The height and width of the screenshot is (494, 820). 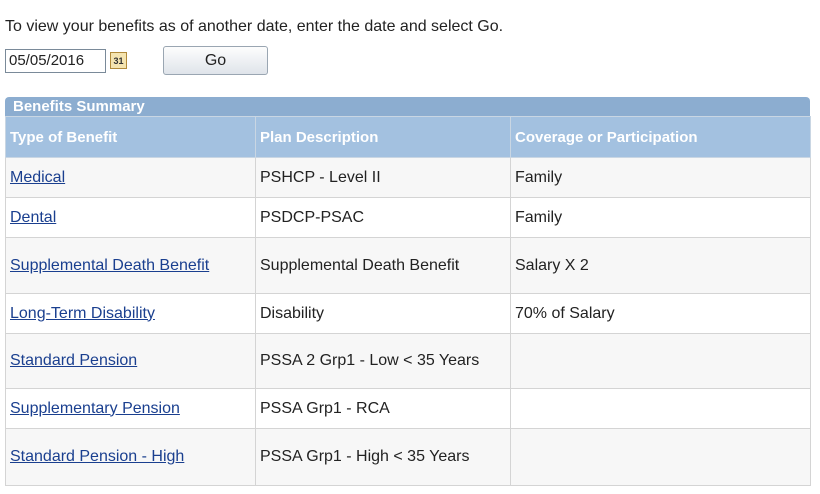 I want to click on table-cell: Standard Pension - High, so click(x=130, y=457).